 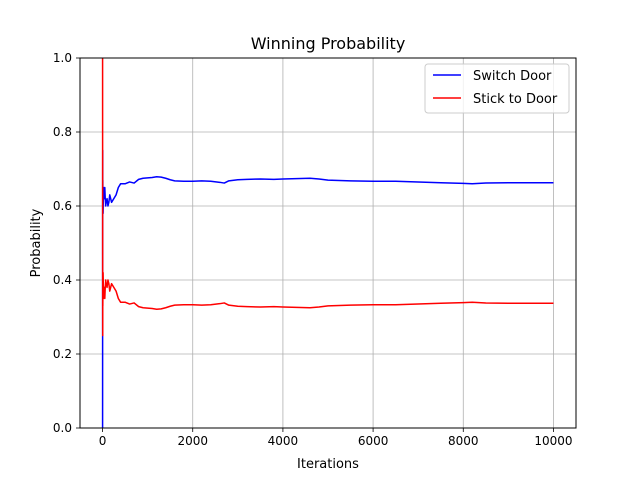 I want to click on legend-box, so click(x=497, y=88).